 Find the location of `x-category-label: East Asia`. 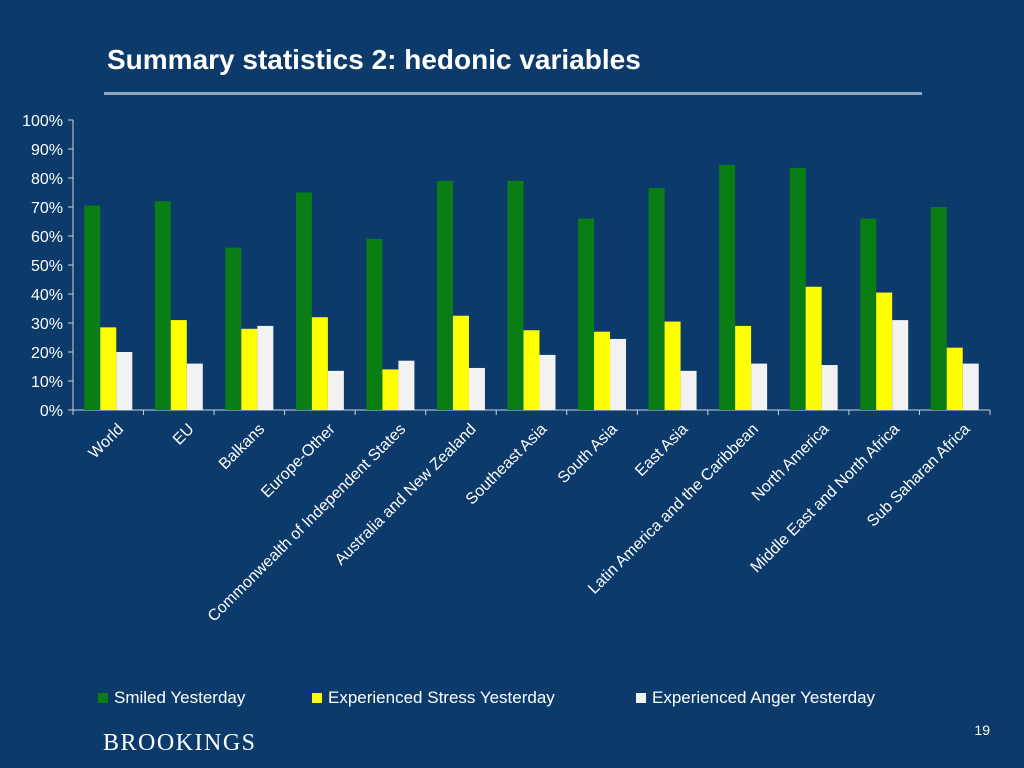

x-category-label: East Asia is located at coordinates (661, 450).